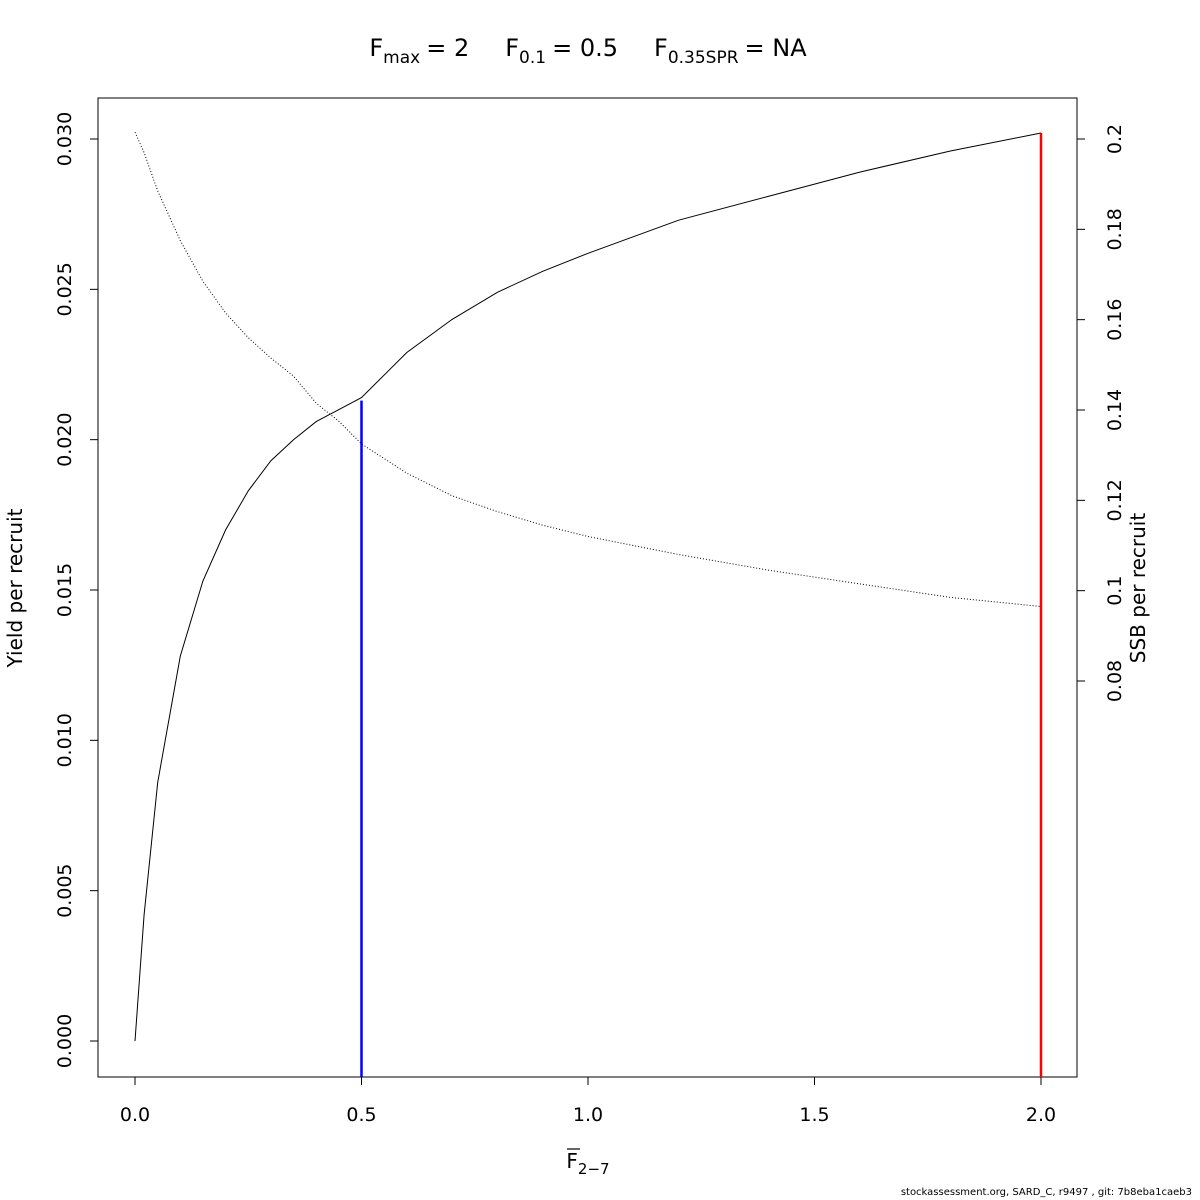  Describe the element at coordinates (1115, 410) in the screenshot. I see `y-right-tick-label: 0.14` at that location.